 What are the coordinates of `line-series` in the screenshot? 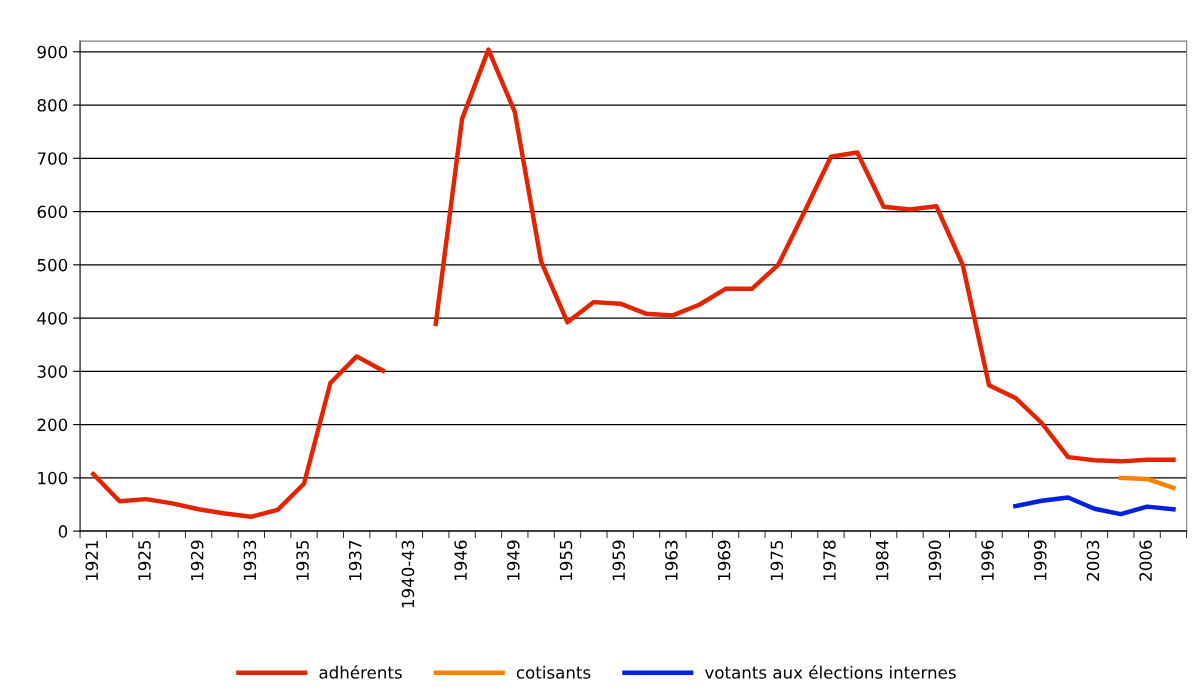 It's located at (1094, 506).